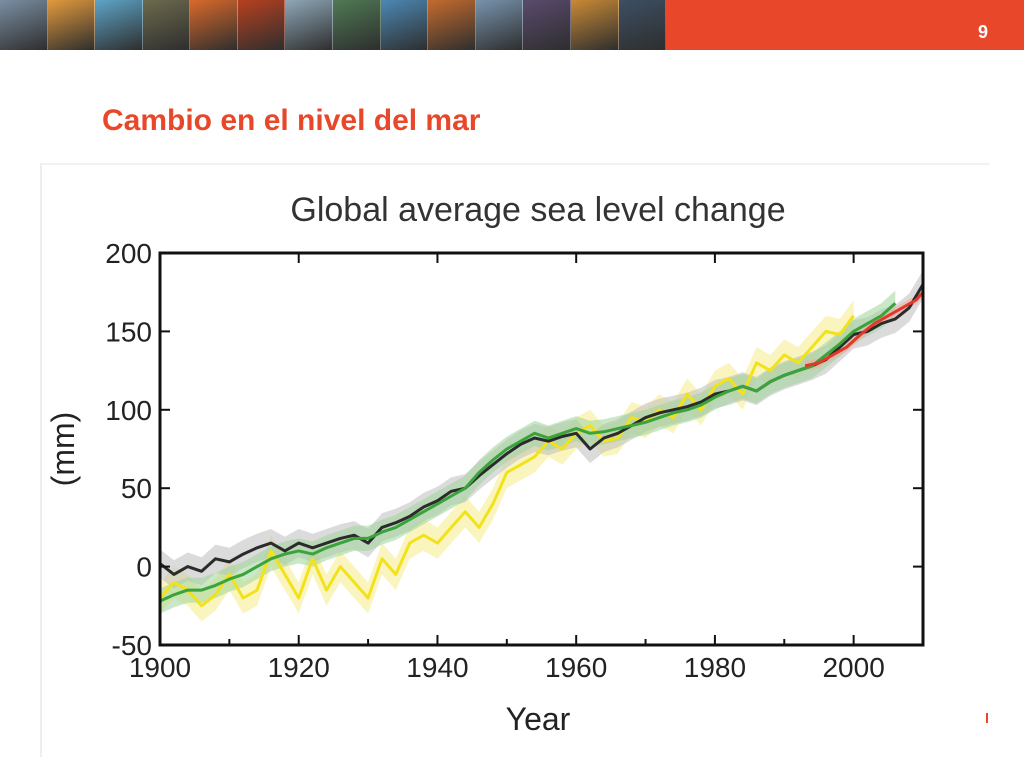 The width and height of the screenshot is (1024, 768). I want to click on storage-tanks-photo, so click(24, 25).